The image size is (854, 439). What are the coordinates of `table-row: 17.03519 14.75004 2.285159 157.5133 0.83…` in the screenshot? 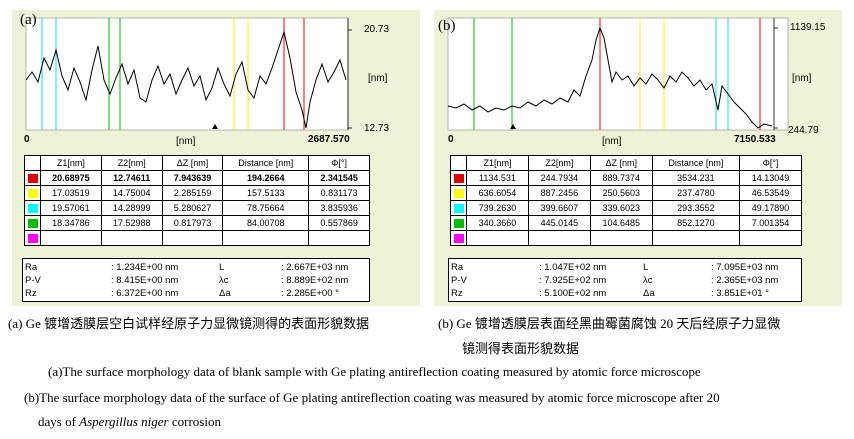 It's located at (197, 193).